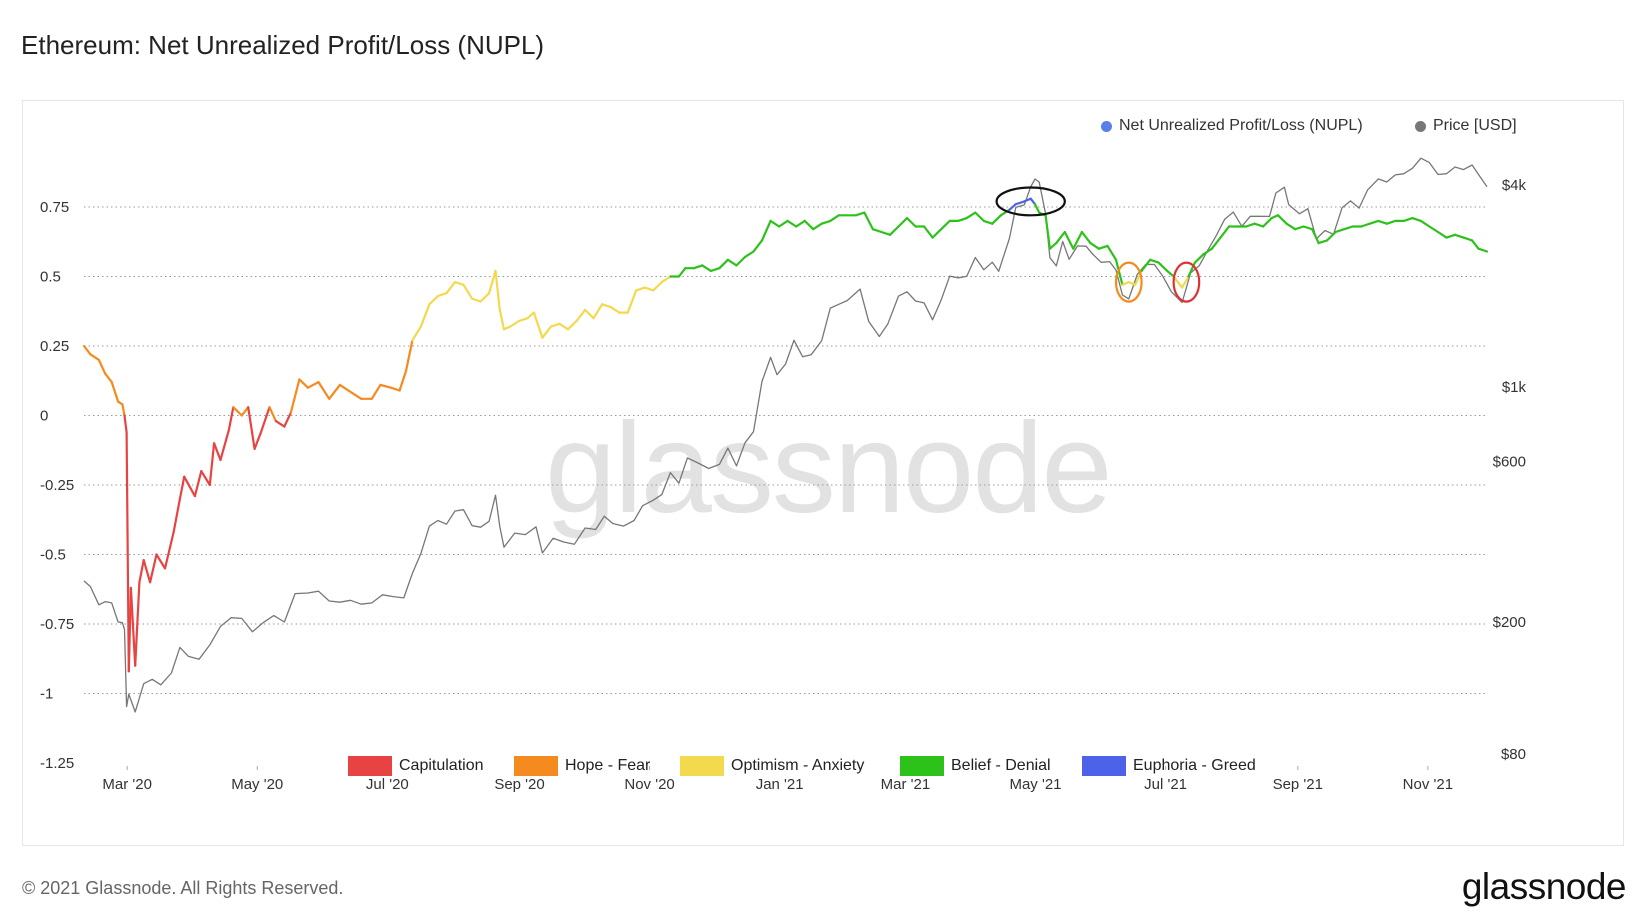 This screenshot has width=1649, height=923. What do you see at coordinates (1001, 765) in the screenshot?
I see `zone-label-belief-denial: Belief - Denial` at bounding box center [1001, 765].